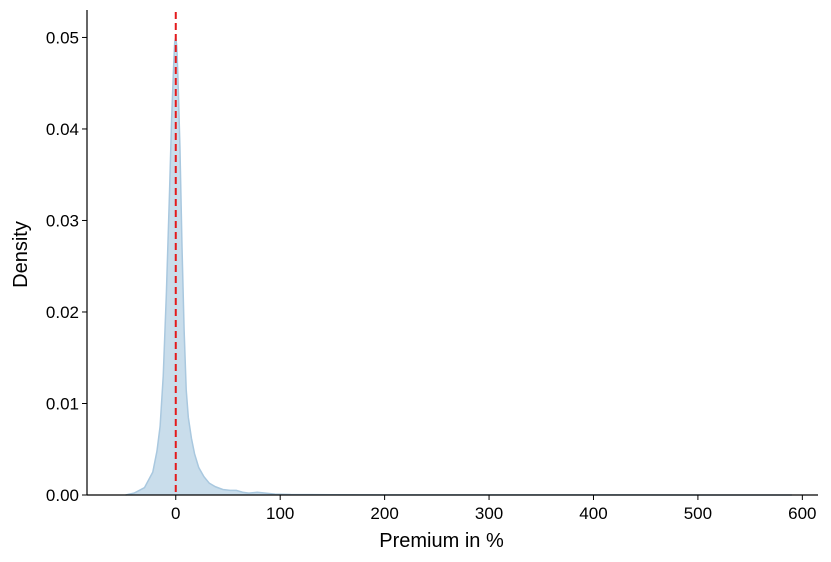 The width and height of the screenshot is (831, 562). I want to click on y-axis-ticks: 0.00 0.01 0.02 0.03 0.04 0.05, so click(66, 266).